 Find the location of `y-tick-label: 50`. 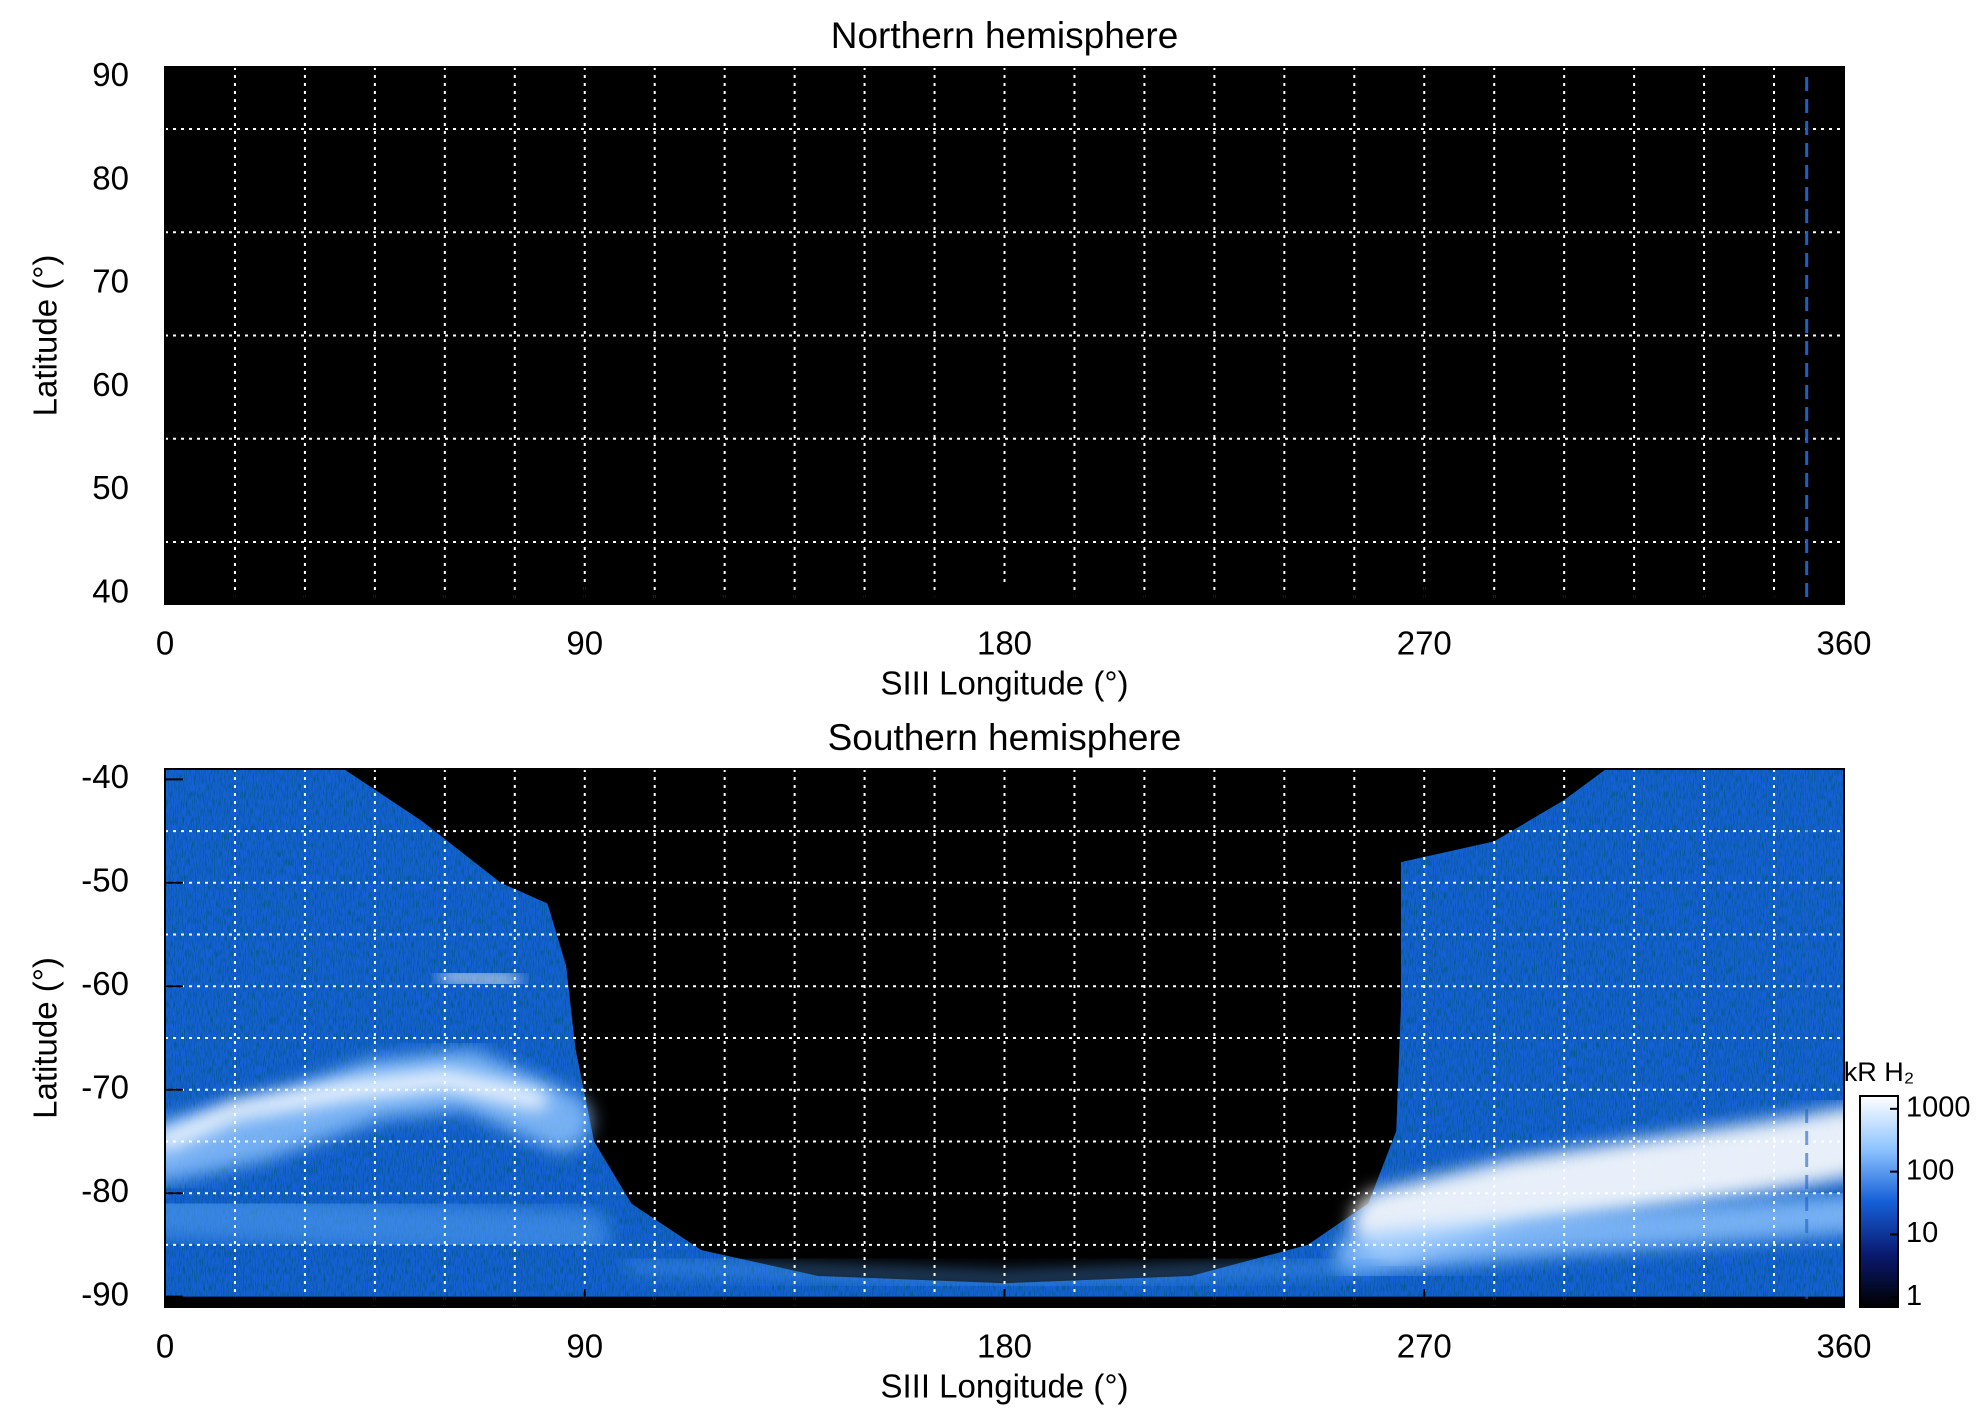

y-tick-label: 50 is located at coordinates (110, 487).